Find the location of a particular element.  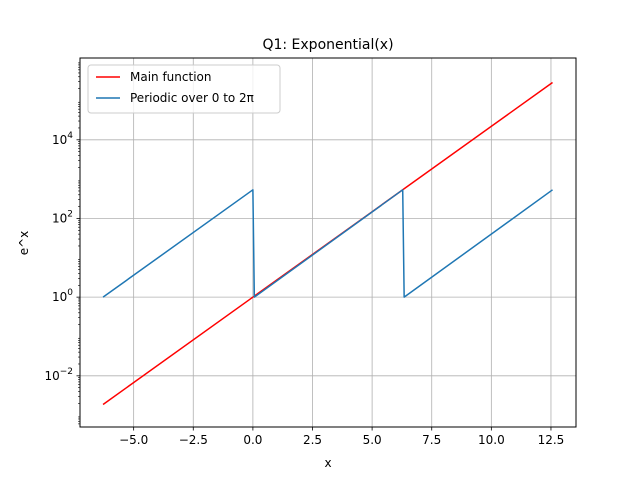

y-axis-label: e^x is located at coordinates (24, 243).